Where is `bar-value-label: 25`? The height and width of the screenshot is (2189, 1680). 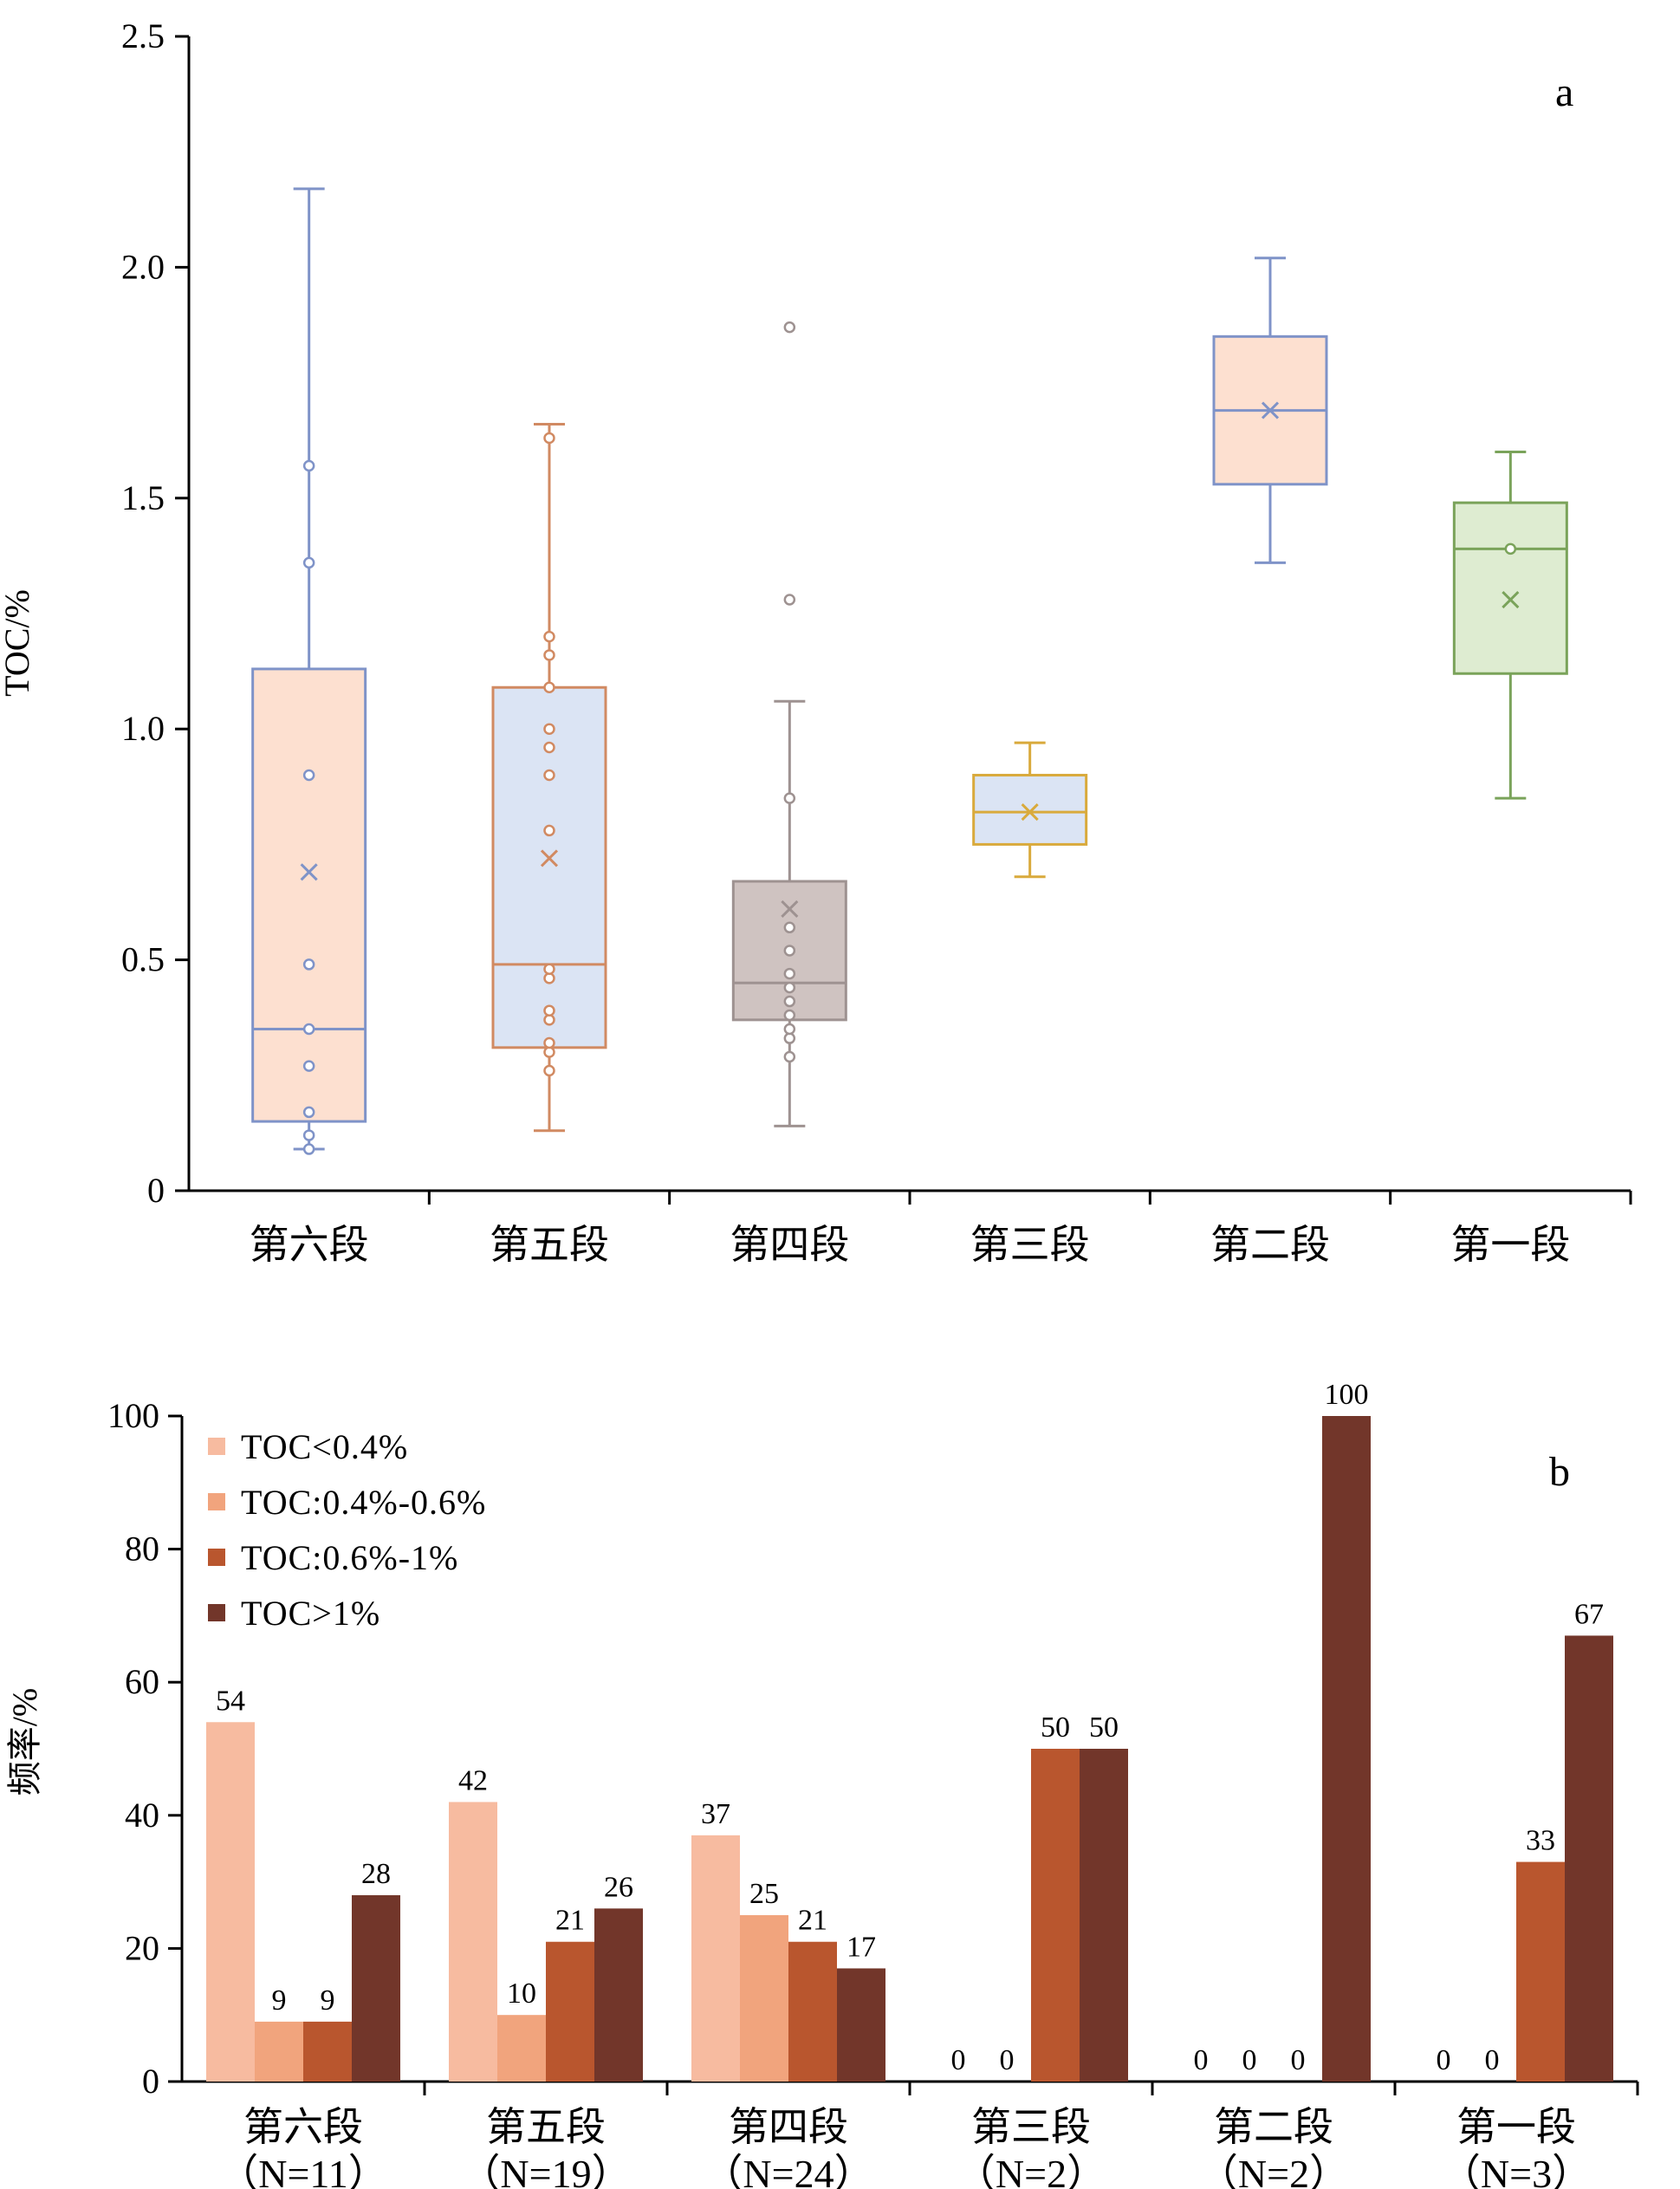
bar-value-label: 25 is located at coordinates (764, 1894).